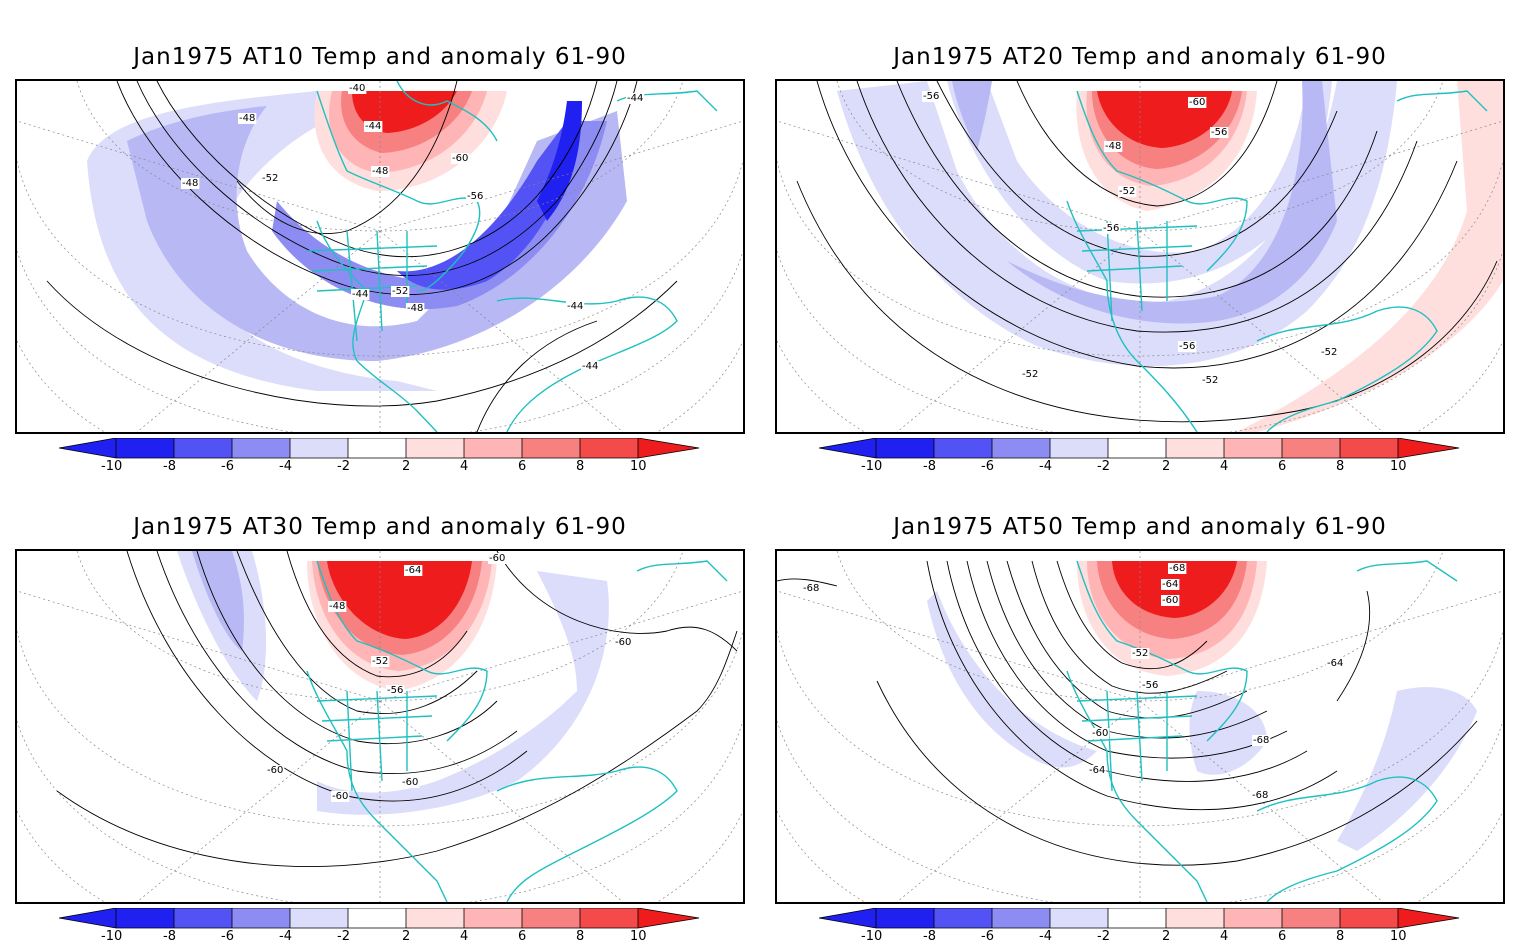  Describe the element at coordinates (449, 677) in the screenshot. I see `contour-labels: -64 -60 -48 -60 -52 -56 -60 -60 -60` at that location.